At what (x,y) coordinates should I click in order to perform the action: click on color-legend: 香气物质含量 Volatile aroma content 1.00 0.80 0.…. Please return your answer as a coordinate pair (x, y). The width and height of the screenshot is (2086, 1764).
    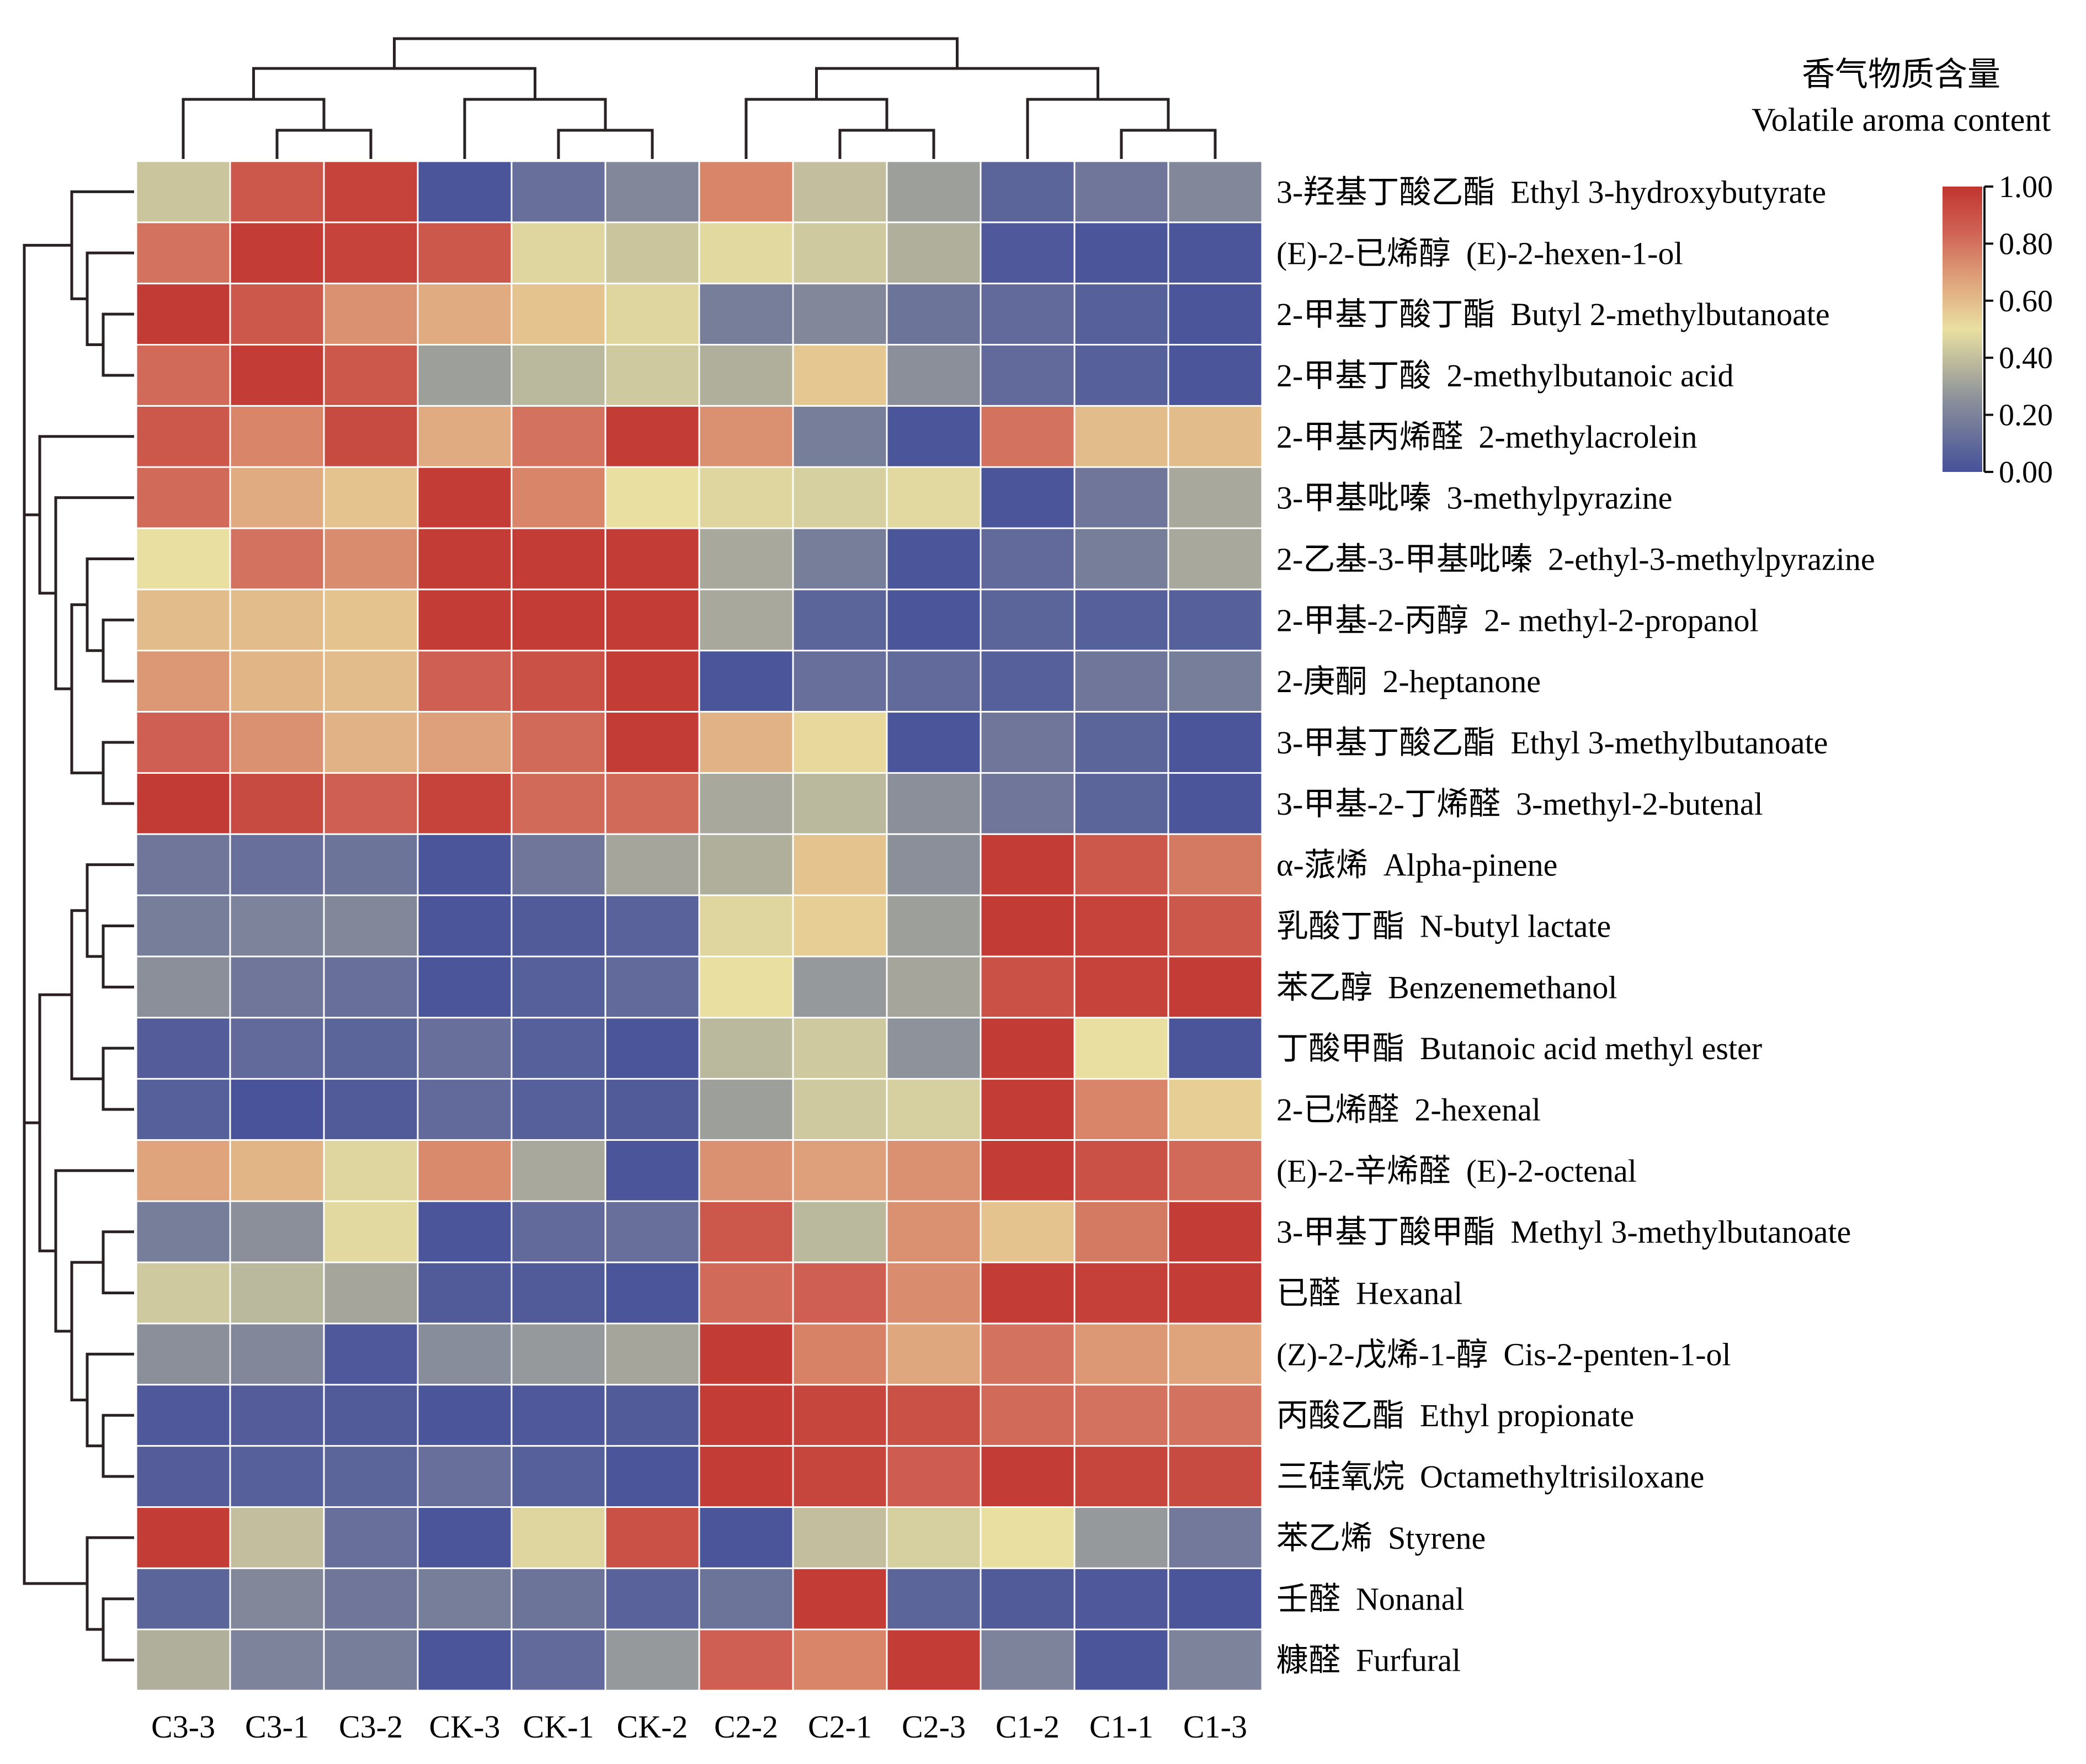
    Looking at the image, I should click on (1902, 273).